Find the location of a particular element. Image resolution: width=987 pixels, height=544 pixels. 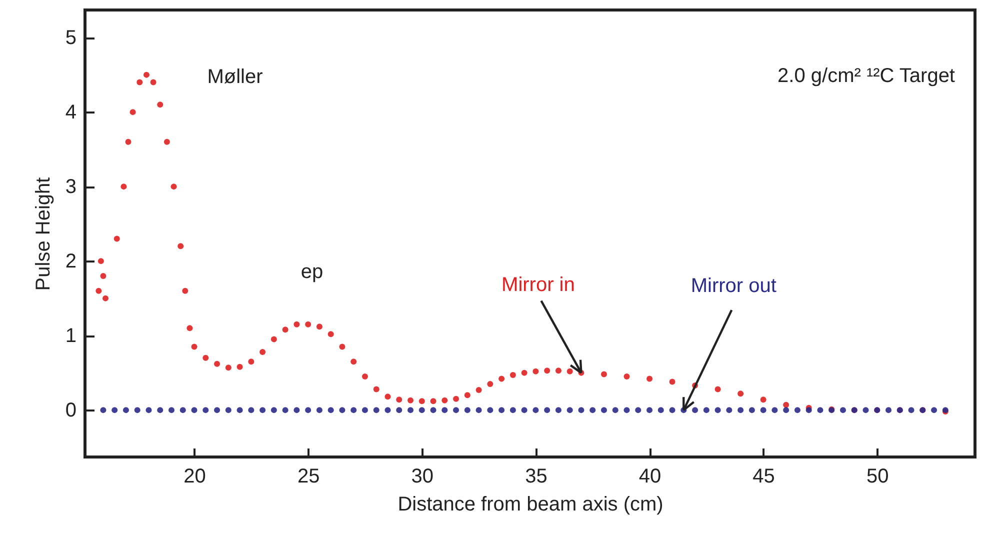

x-tick-label: 25 is located at coordinates (308, 477).